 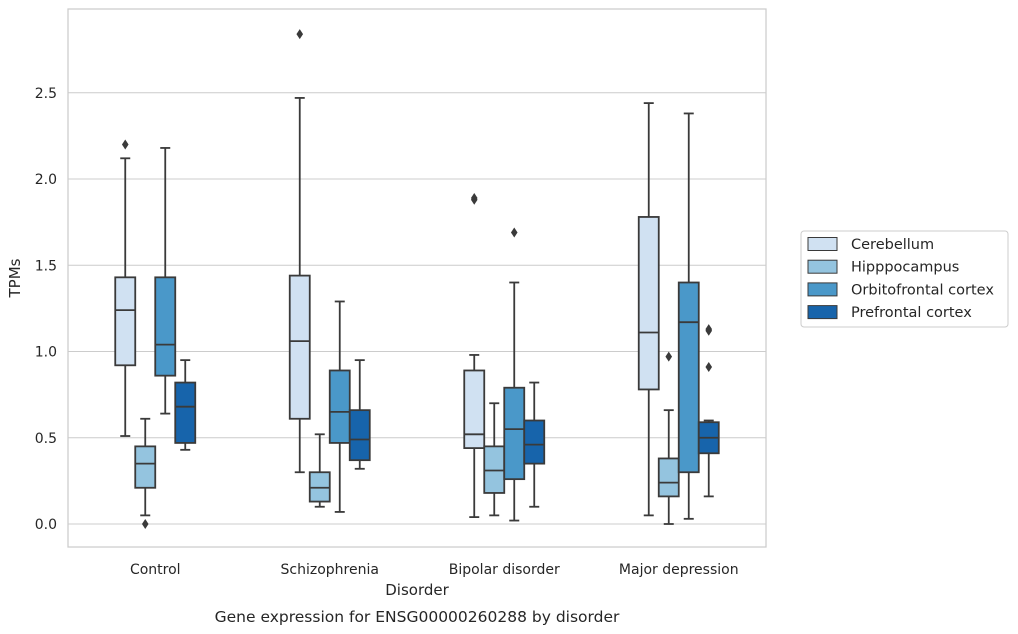 What do you see at coordinates (15, 278) in the screenshot?
I see `y-axis-label: TPMs` at bounding box center [15, 278].